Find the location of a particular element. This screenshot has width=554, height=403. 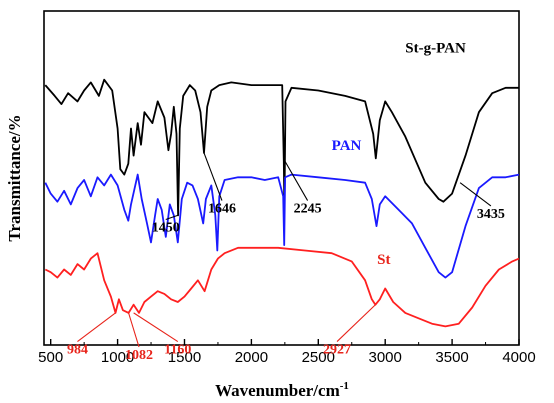

x-tick-label: 4000 is located at coordinates (518, 357).